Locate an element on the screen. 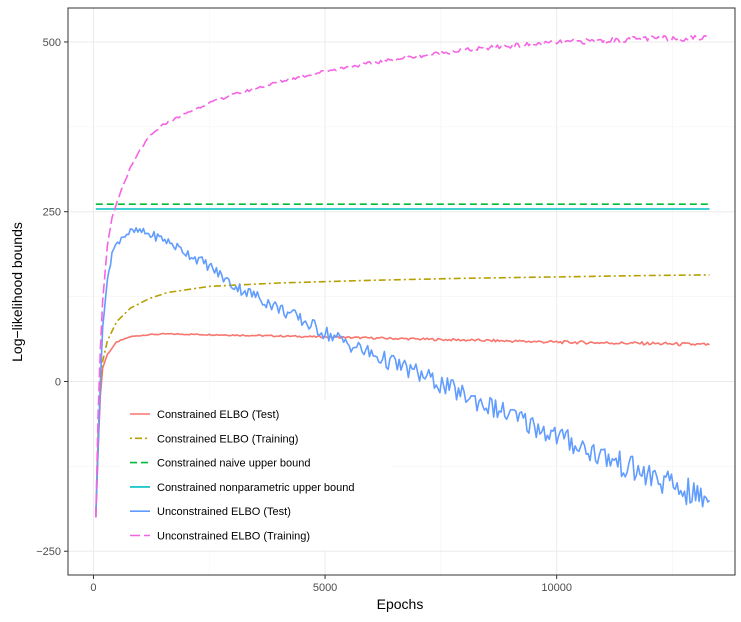  legend-background is located at coordinates (256, 475).